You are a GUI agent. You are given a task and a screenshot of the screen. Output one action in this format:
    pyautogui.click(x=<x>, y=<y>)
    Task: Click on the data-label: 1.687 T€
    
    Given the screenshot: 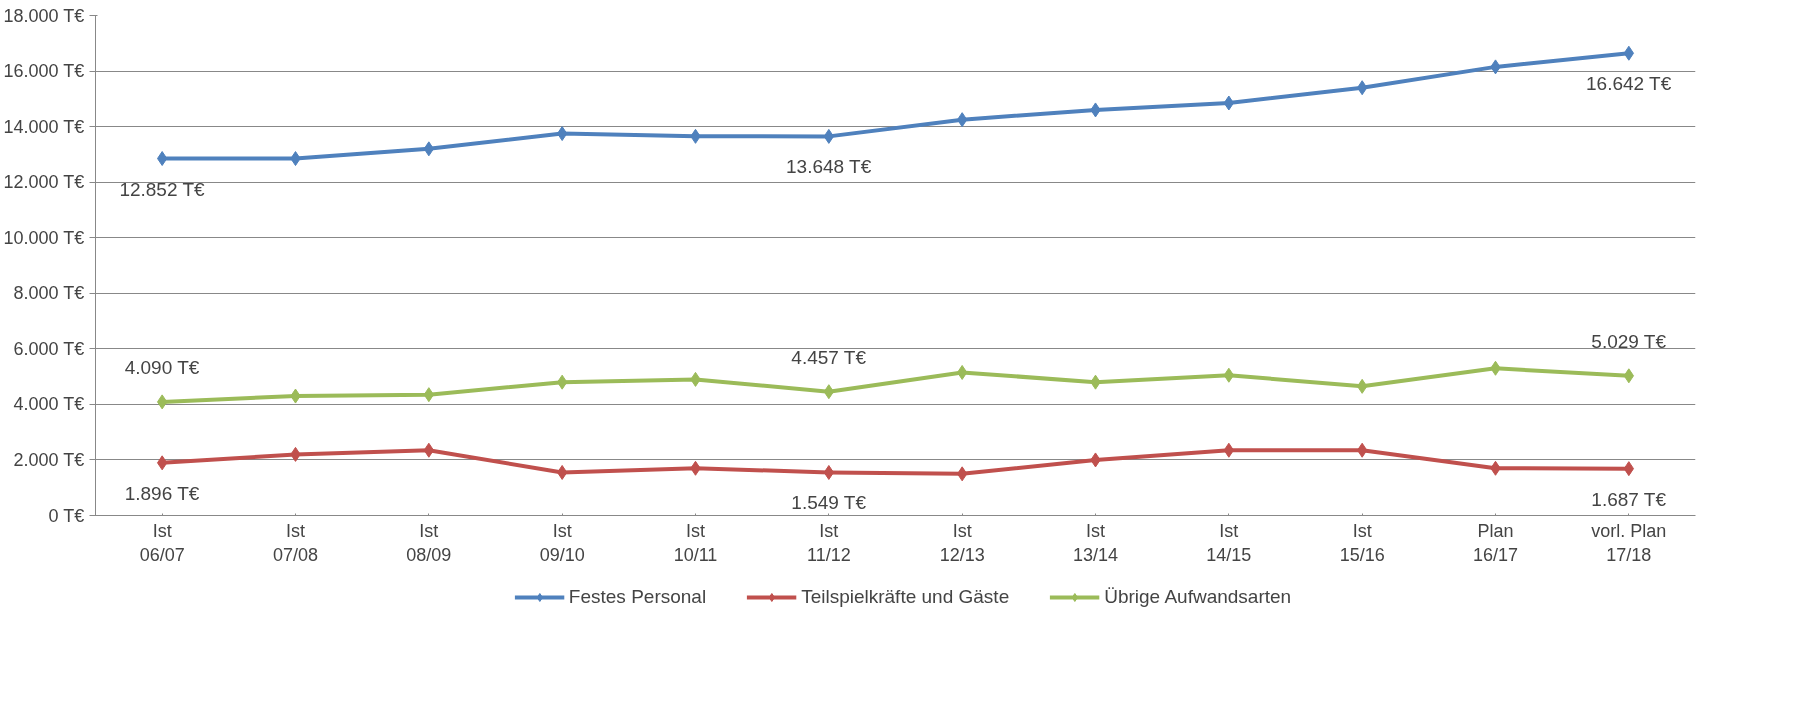 What is the action you would take?
    pyautogui.click(x=1629, y=499)
    